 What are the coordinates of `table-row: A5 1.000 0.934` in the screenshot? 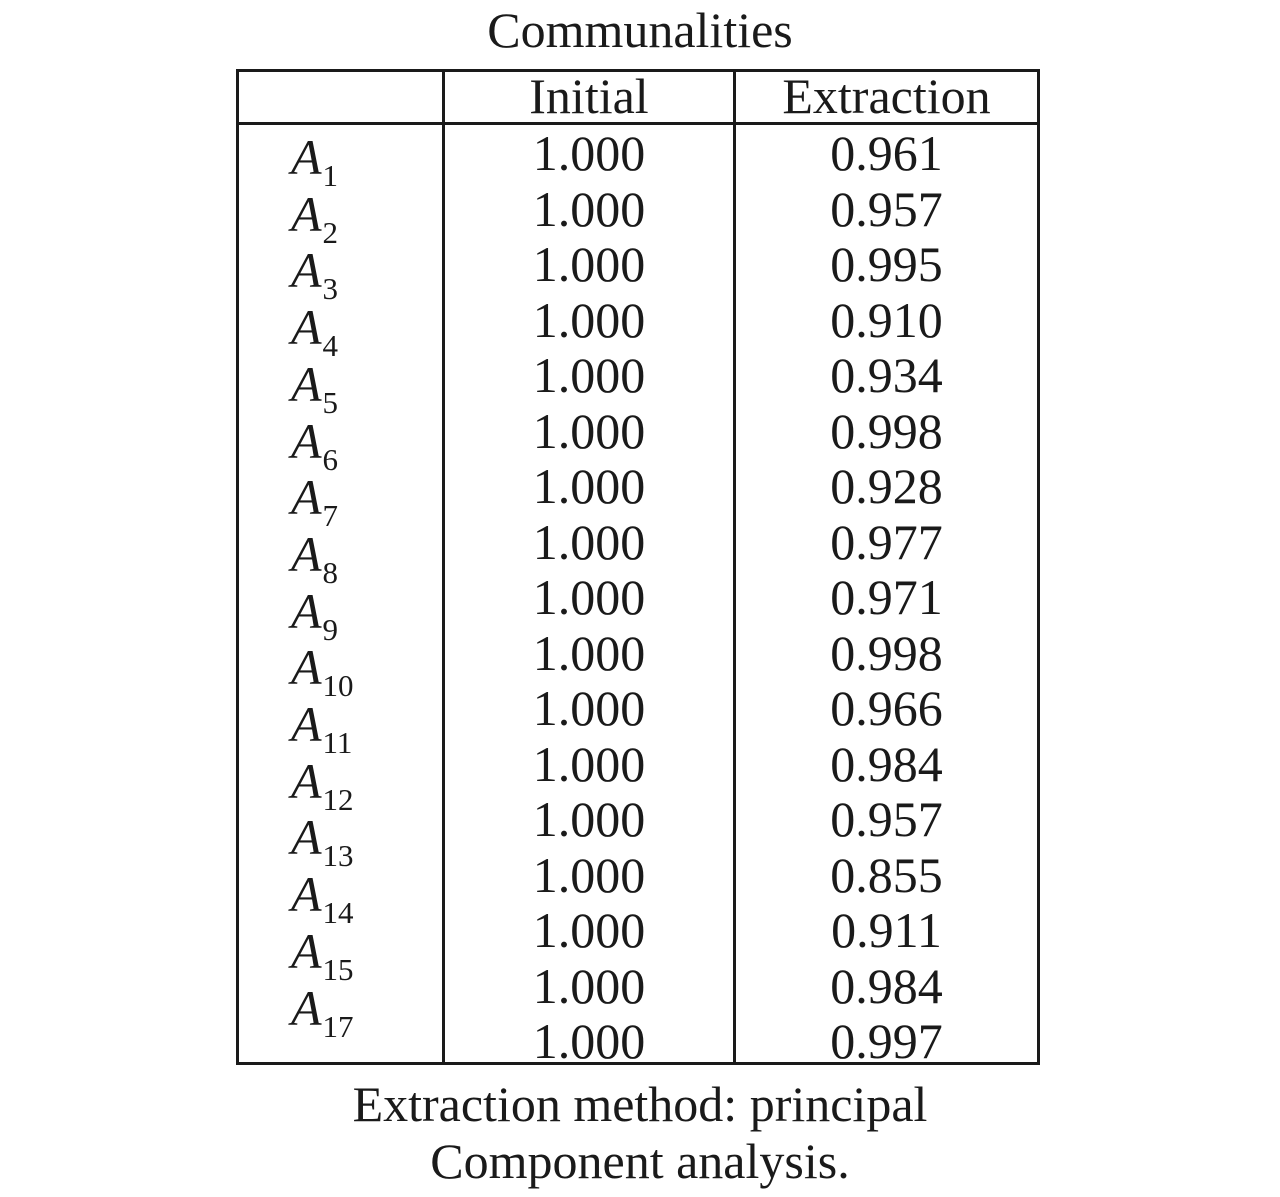 It's located at (638, 383).